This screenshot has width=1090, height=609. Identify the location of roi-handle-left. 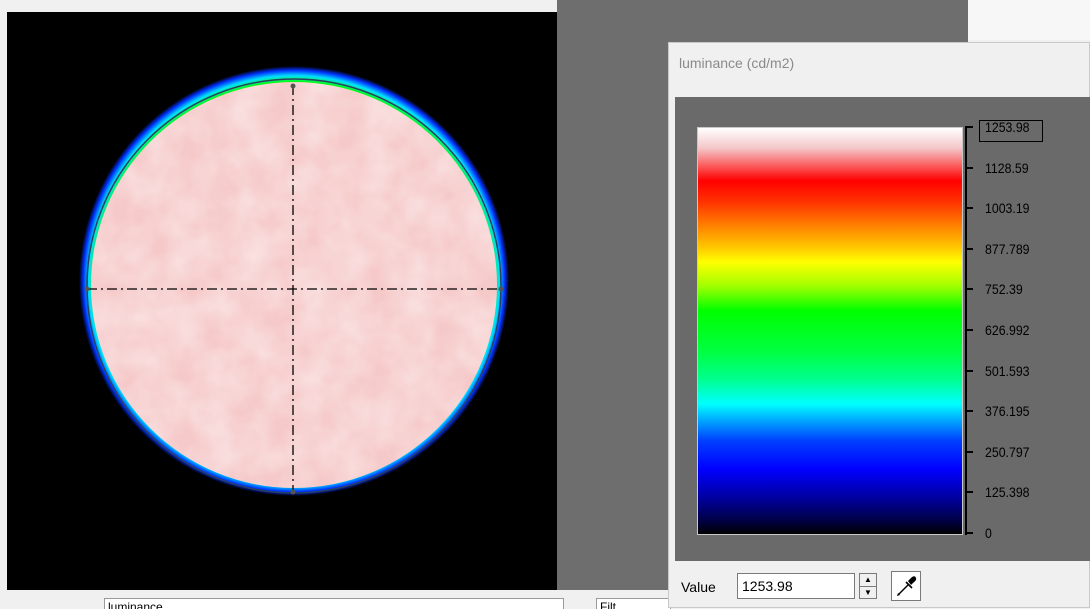
(87, 289).